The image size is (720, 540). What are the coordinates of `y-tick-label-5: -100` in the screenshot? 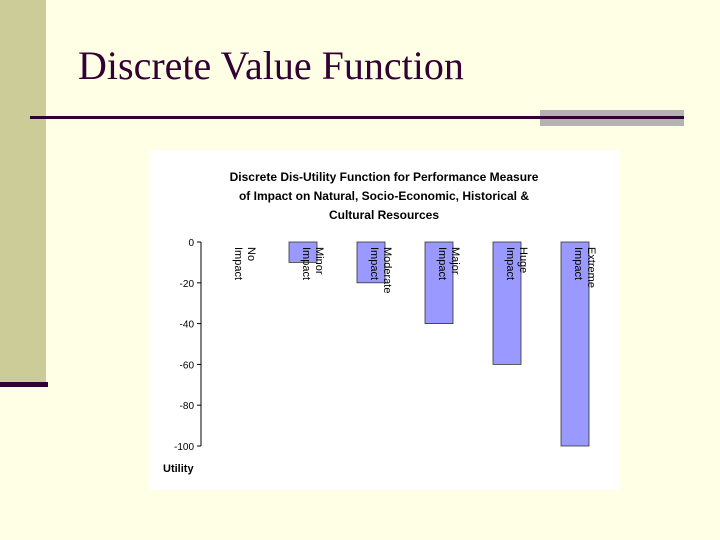 It's located at (184, 447).